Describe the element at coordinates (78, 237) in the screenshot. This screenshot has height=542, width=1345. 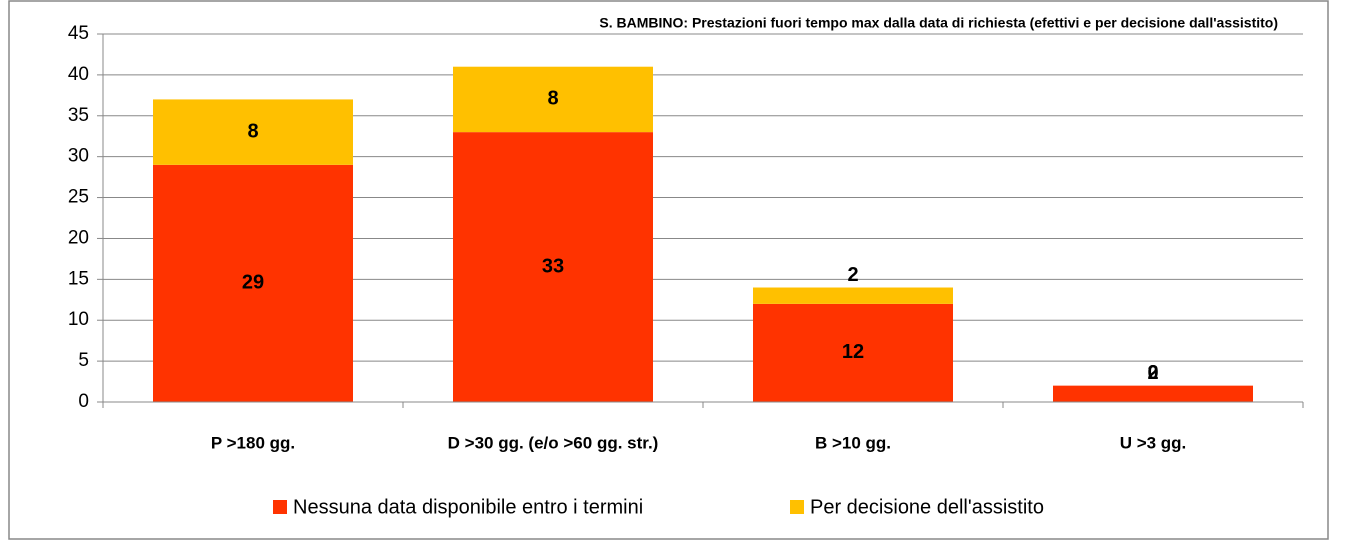
I see `y-tick-label: 20` at that location.